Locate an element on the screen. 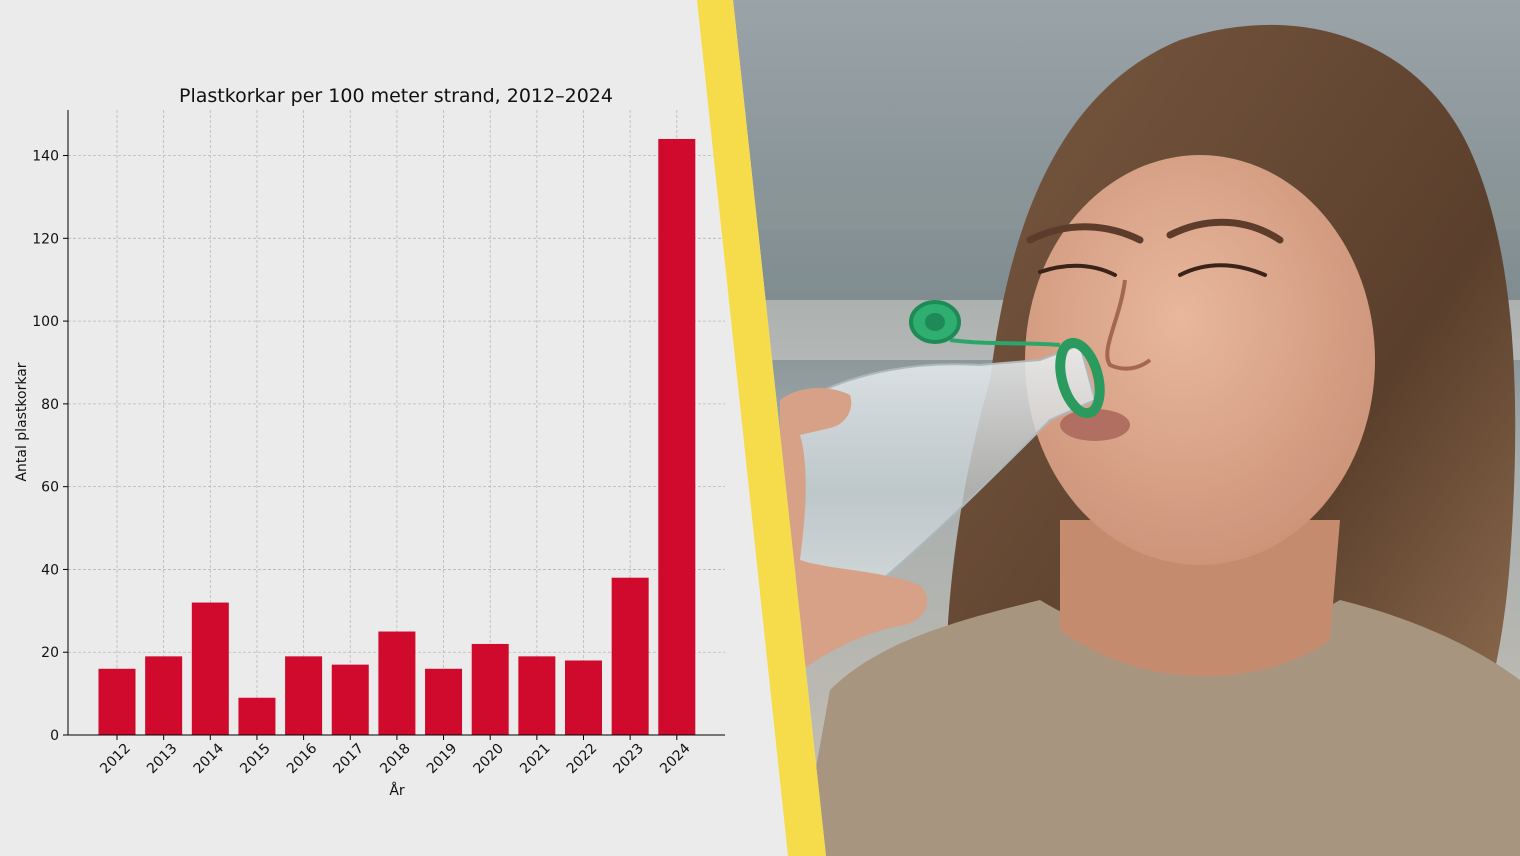  y-tick-label: 120 is located at coordinates (45, 239).